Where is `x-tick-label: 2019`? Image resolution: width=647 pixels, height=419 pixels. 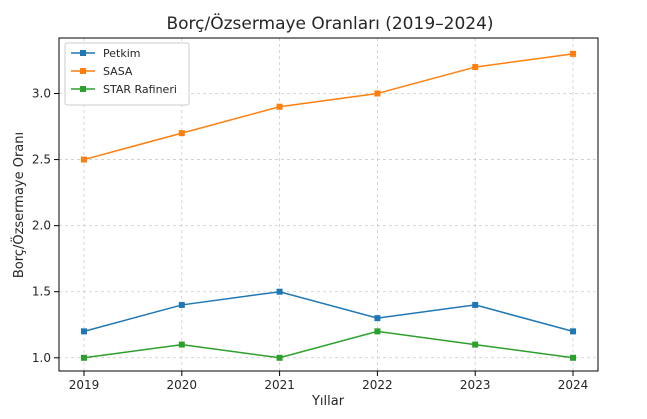
x-tick-label: 2019 is located at coordinates (84, 385).